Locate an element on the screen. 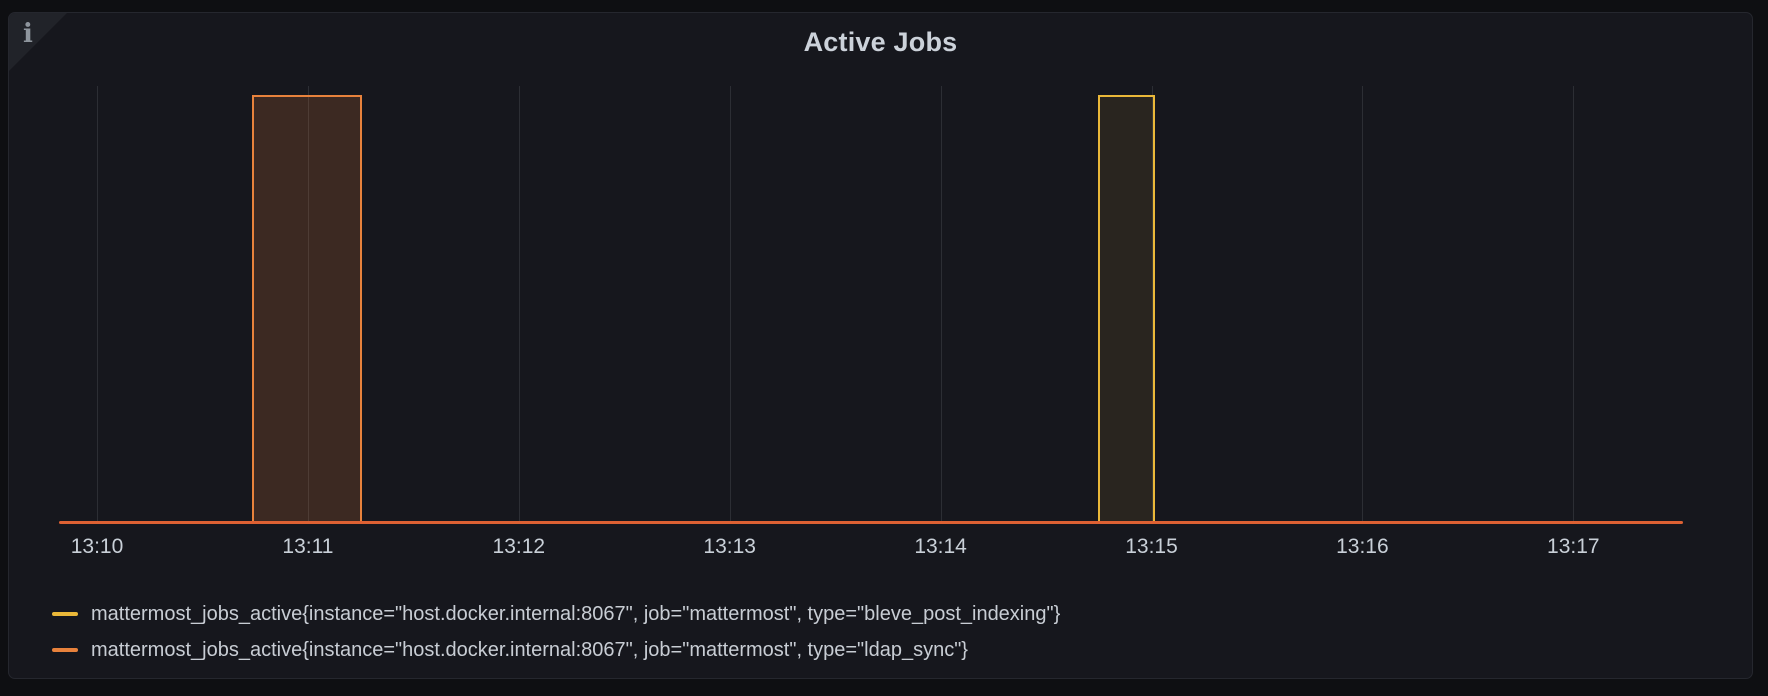 The height and width of the screenshot is (696, 1768). panel-header: Active Jobs is located at coordinates (880, 42).